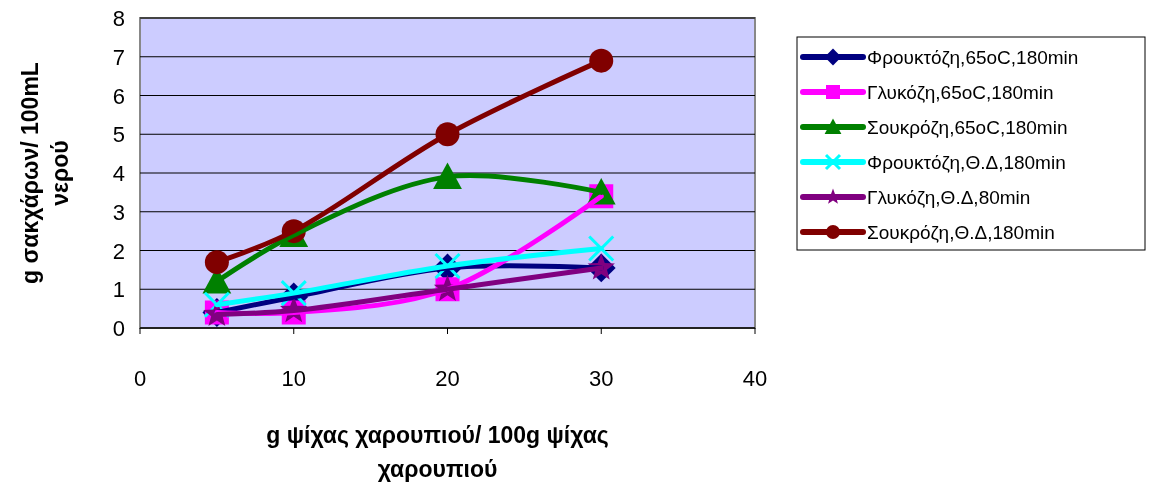  I want to click on y-tick-label: 5, so click(118, 135).